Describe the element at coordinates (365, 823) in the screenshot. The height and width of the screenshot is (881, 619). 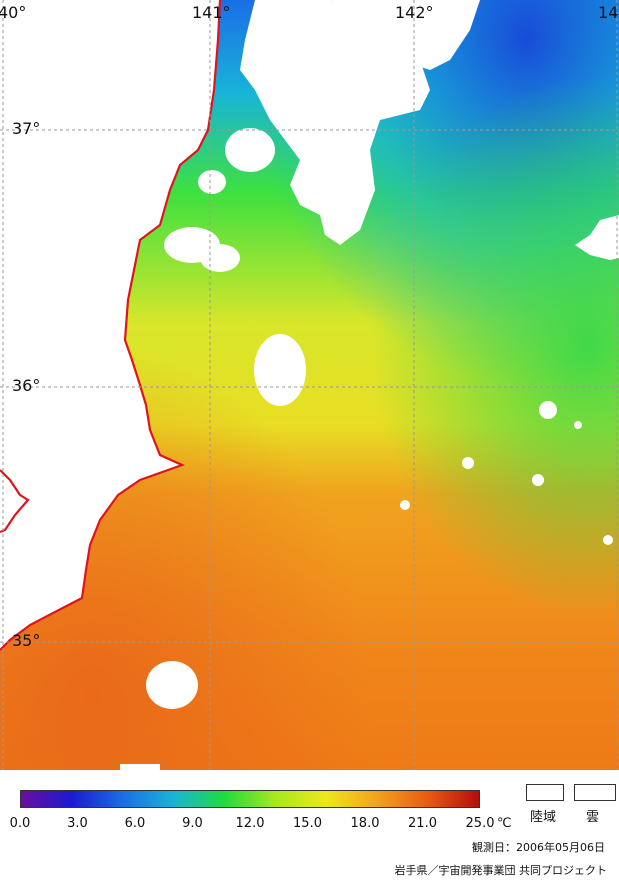
I see `color-bar-tick-label: 18.0` at that location.